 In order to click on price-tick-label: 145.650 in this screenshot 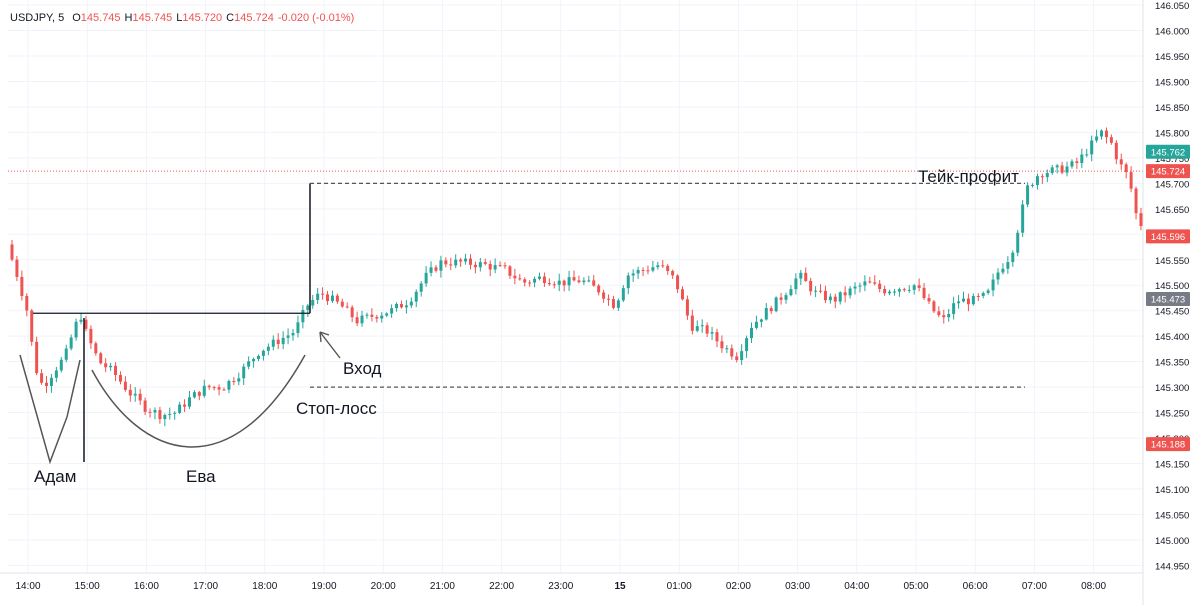, I will do `click(1172, 210)`.